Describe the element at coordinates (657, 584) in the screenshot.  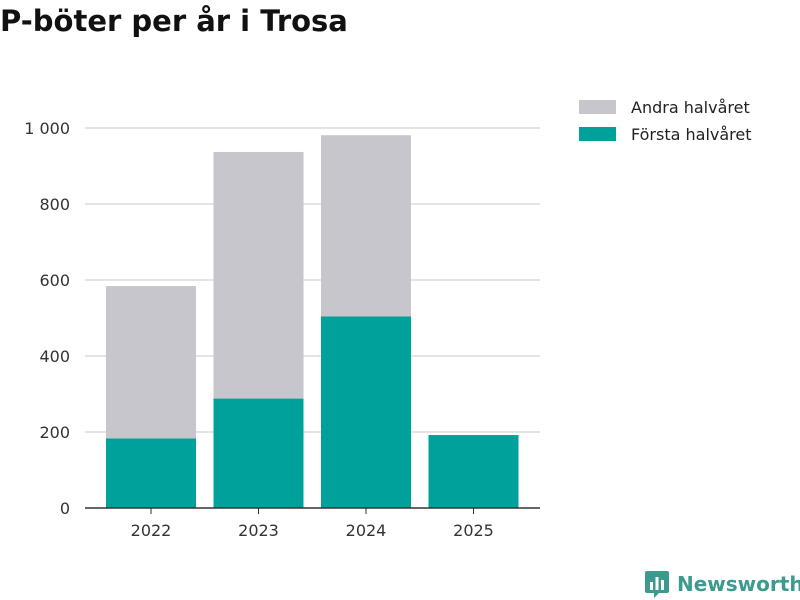
I see `newsworthy-logo-icon` at that location.